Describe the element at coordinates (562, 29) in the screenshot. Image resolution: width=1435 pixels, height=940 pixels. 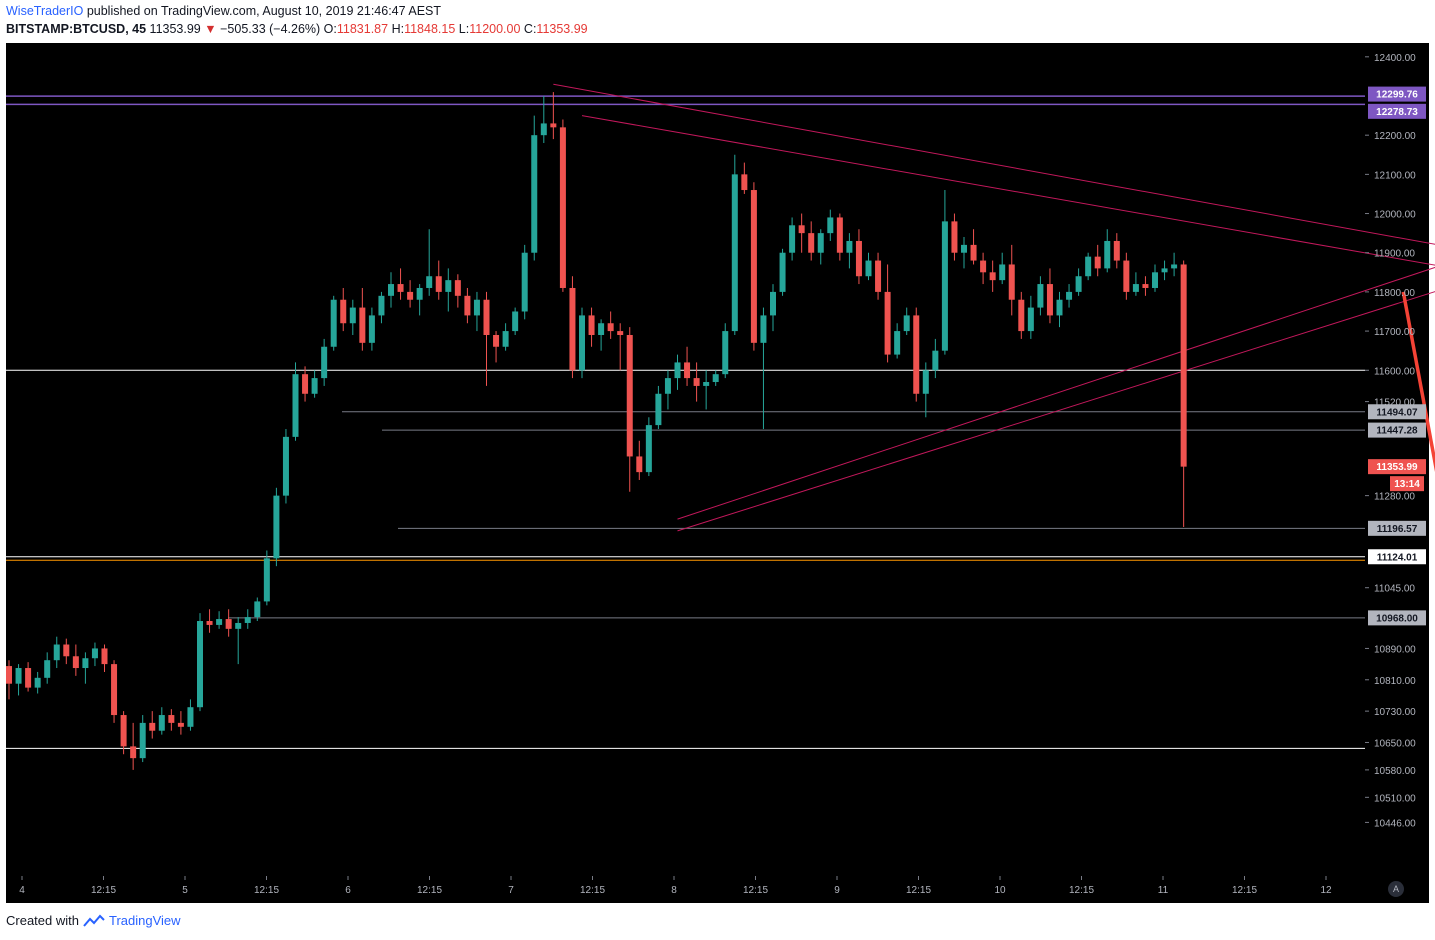
I see `close-value: 11353.99` at that location.